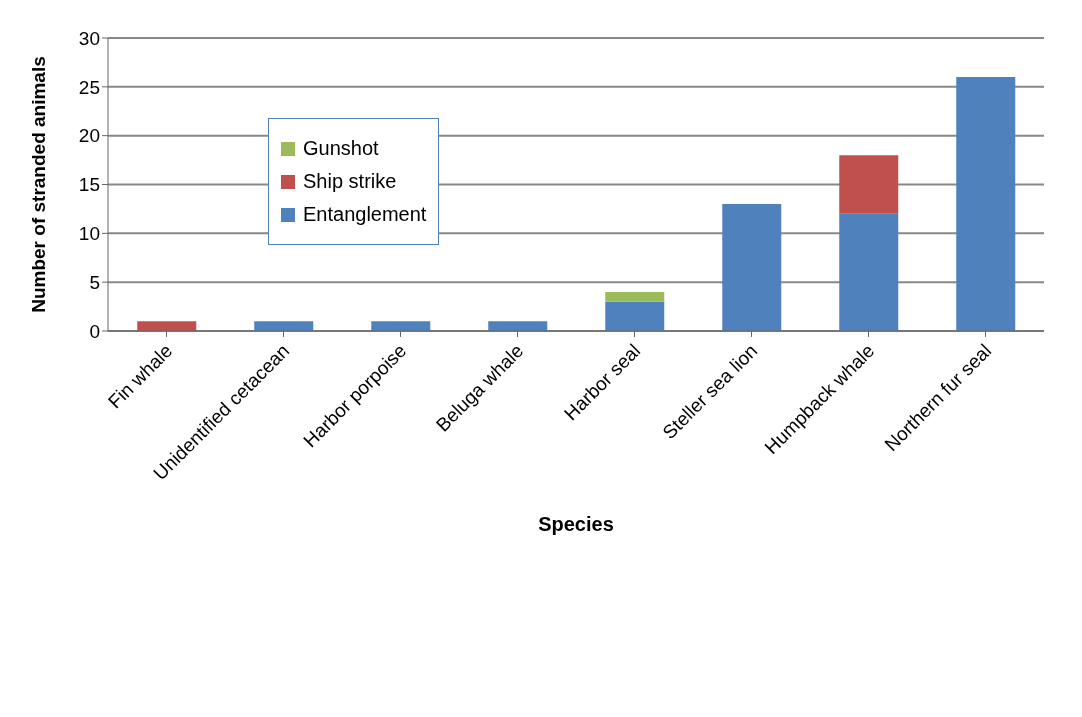 The height and width of the screenshot is (717, 1082). I want to click on y-tick-label: 25, so click(89, 87).